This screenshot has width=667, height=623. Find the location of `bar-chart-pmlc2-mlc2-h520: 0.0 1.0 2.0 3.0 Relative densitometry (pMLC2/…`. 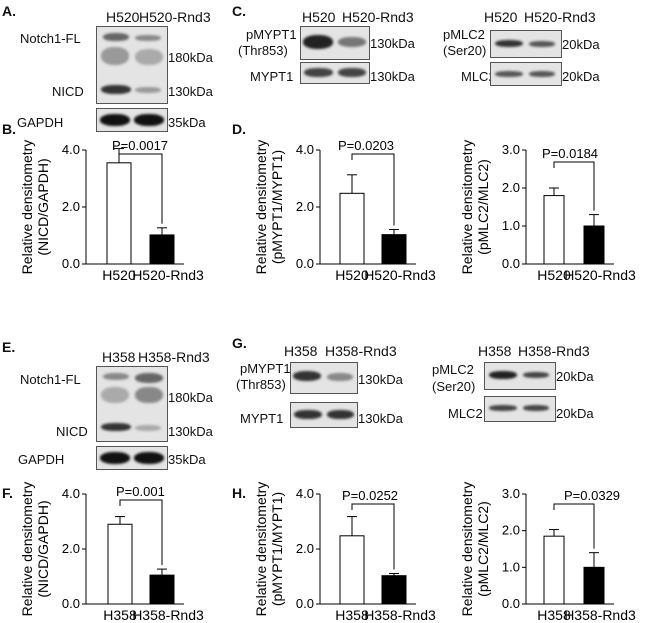

bar-chart-pmlc2-mlc2-h520: 0.0 1.0 2.0 3.0 Relative densitometry (pMLC2/… is located at coordinates (547, 211).